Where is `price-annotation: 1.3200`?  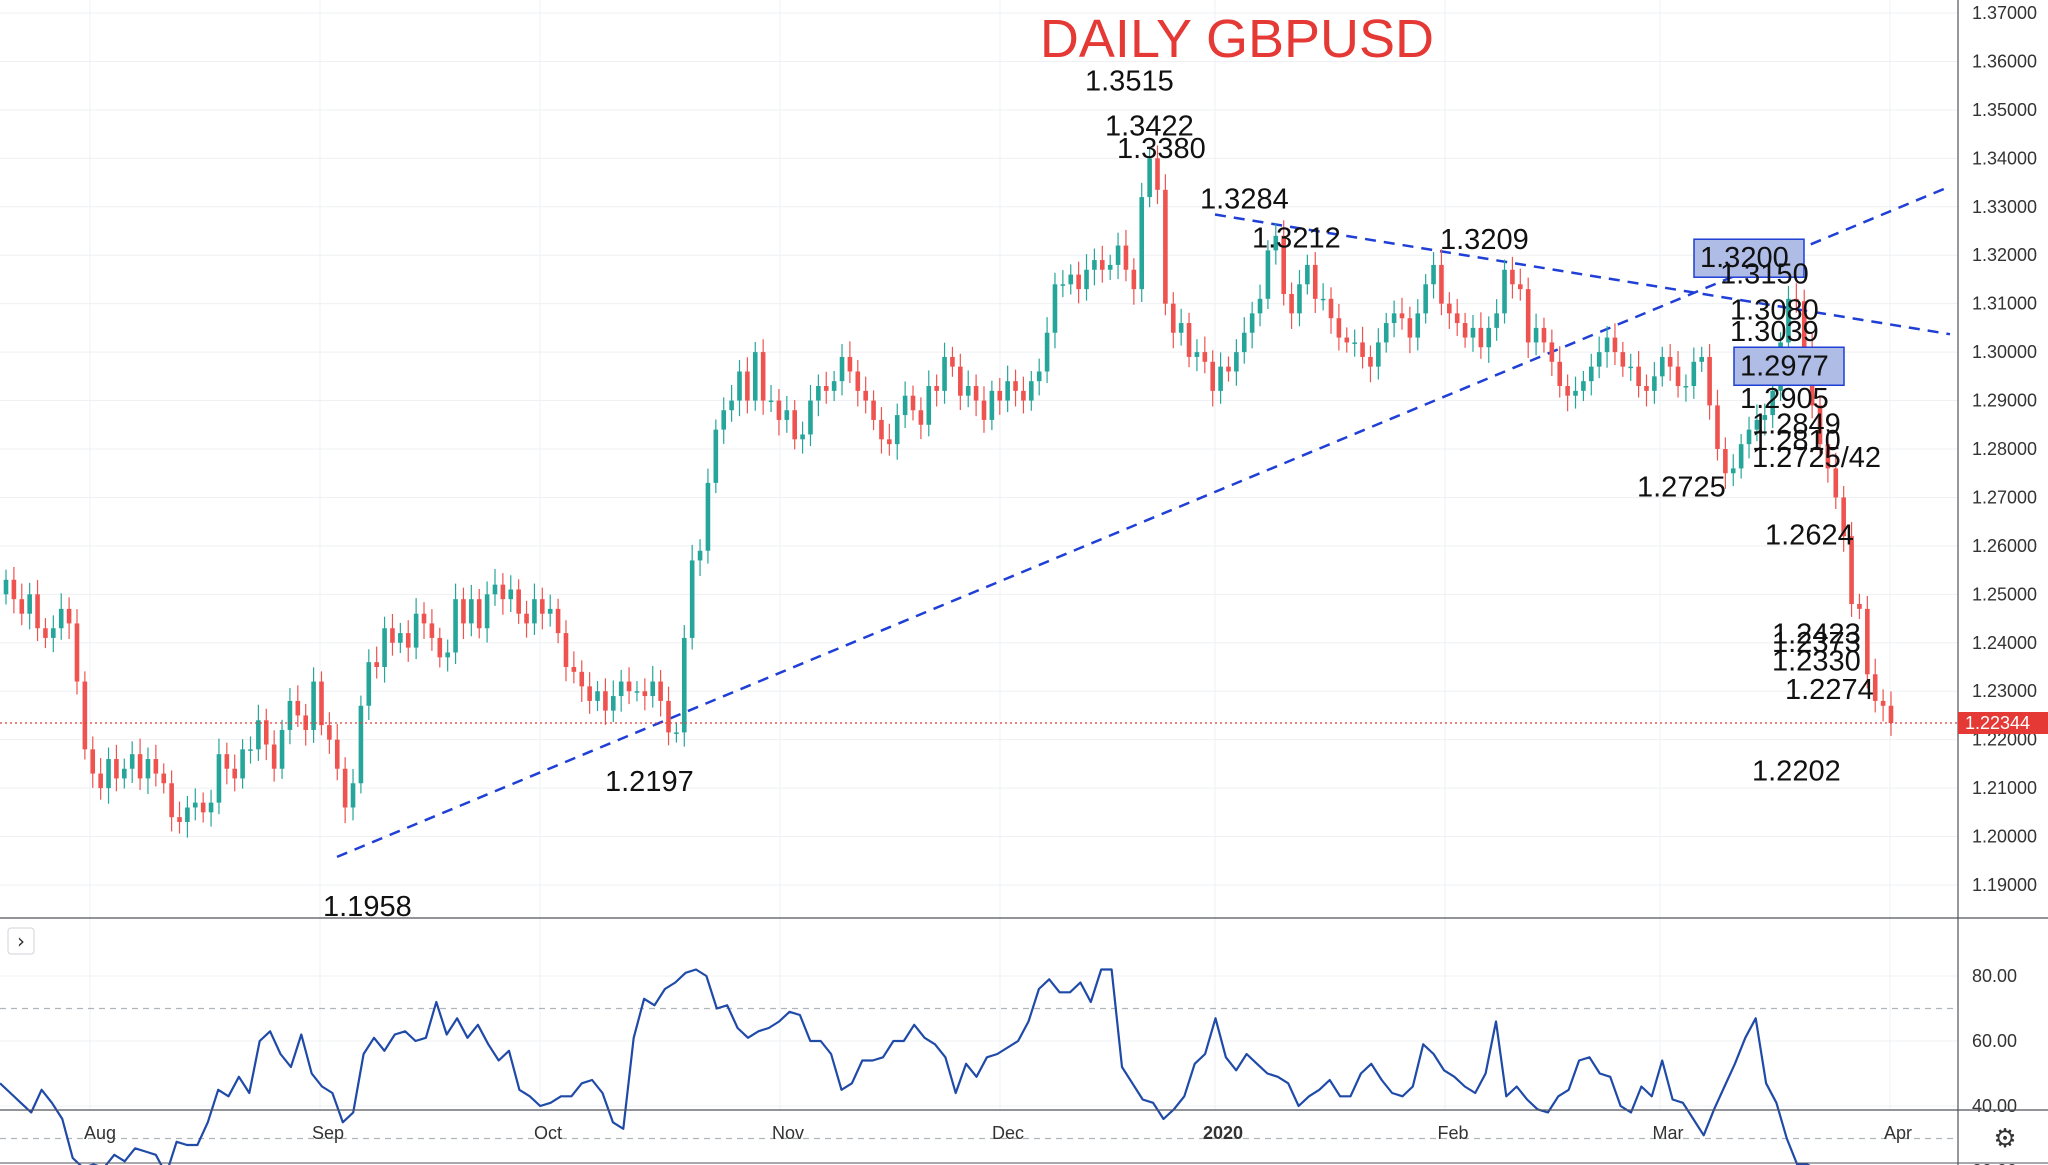 price-annotation: 1.3200 is located at coordinates (1744, 258).